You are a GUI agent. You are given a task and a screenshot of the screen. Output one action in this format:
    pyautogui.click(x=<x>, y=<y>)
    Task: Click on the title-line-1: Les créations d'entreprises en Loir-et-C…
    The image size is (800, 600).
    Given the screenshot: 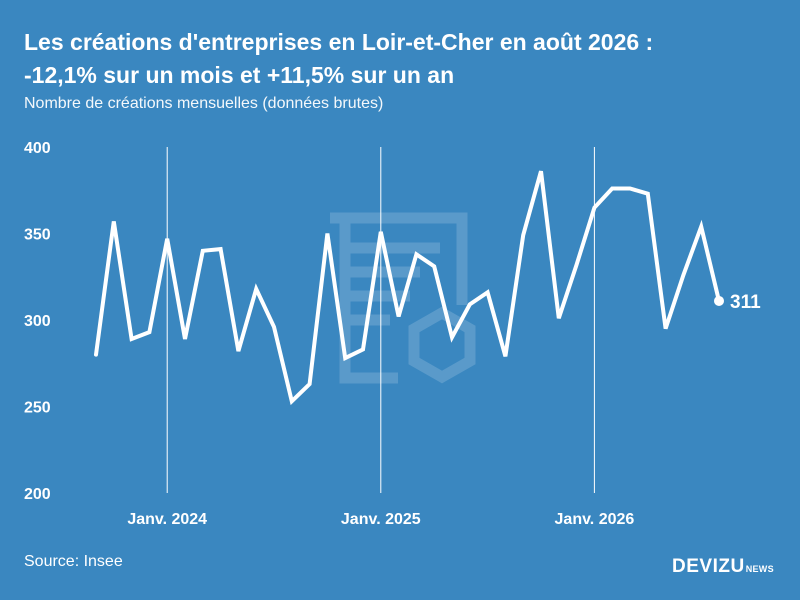 What is the action you would take?
    pyautogui.click(x=339, y=42)
    